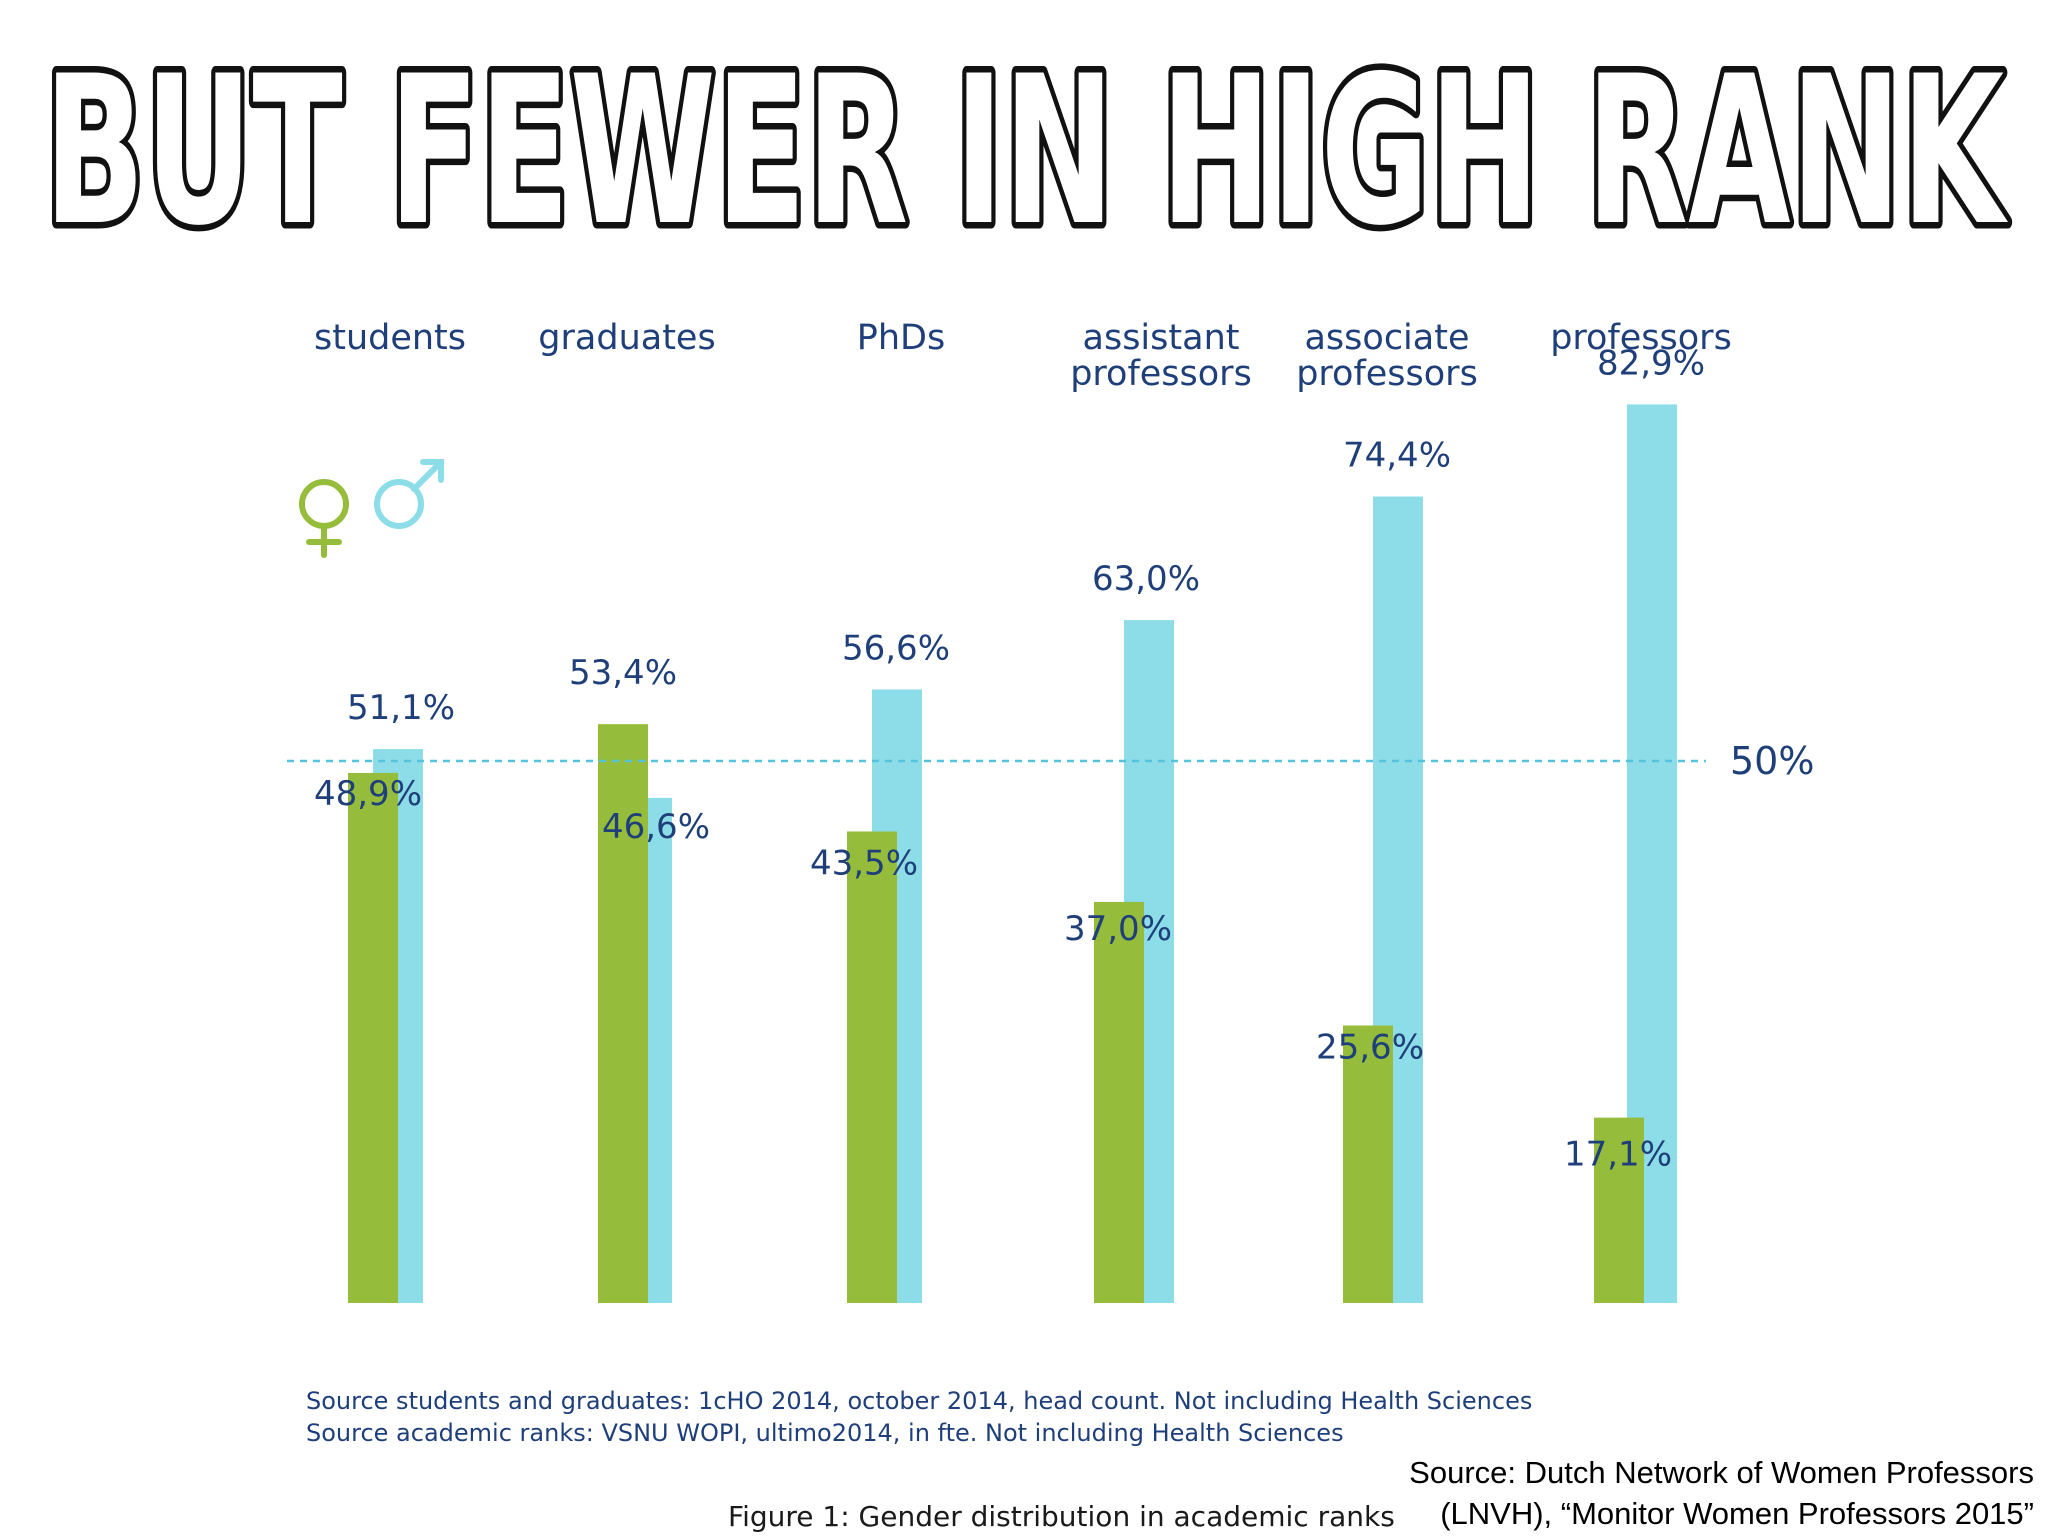 This screenshot has width=2048, height=1536. Describe the element at coordinates (1618, 1155) in the screenshot. I see `data-label-female: 17,1%` at that location.